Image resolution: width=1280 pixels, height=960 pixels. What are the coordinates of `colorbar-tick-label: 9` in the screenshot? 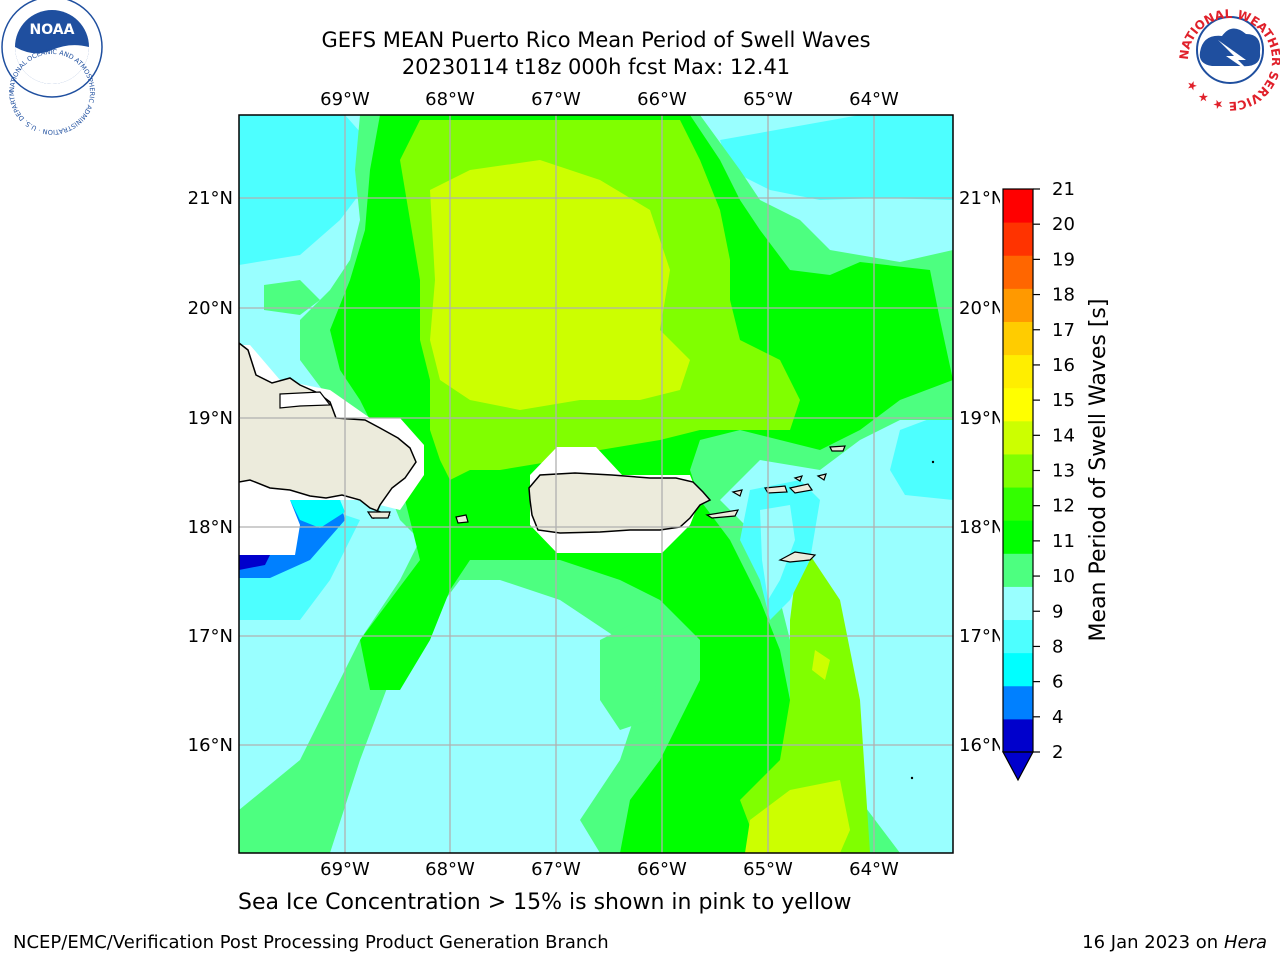 It's located at (1057, 611).